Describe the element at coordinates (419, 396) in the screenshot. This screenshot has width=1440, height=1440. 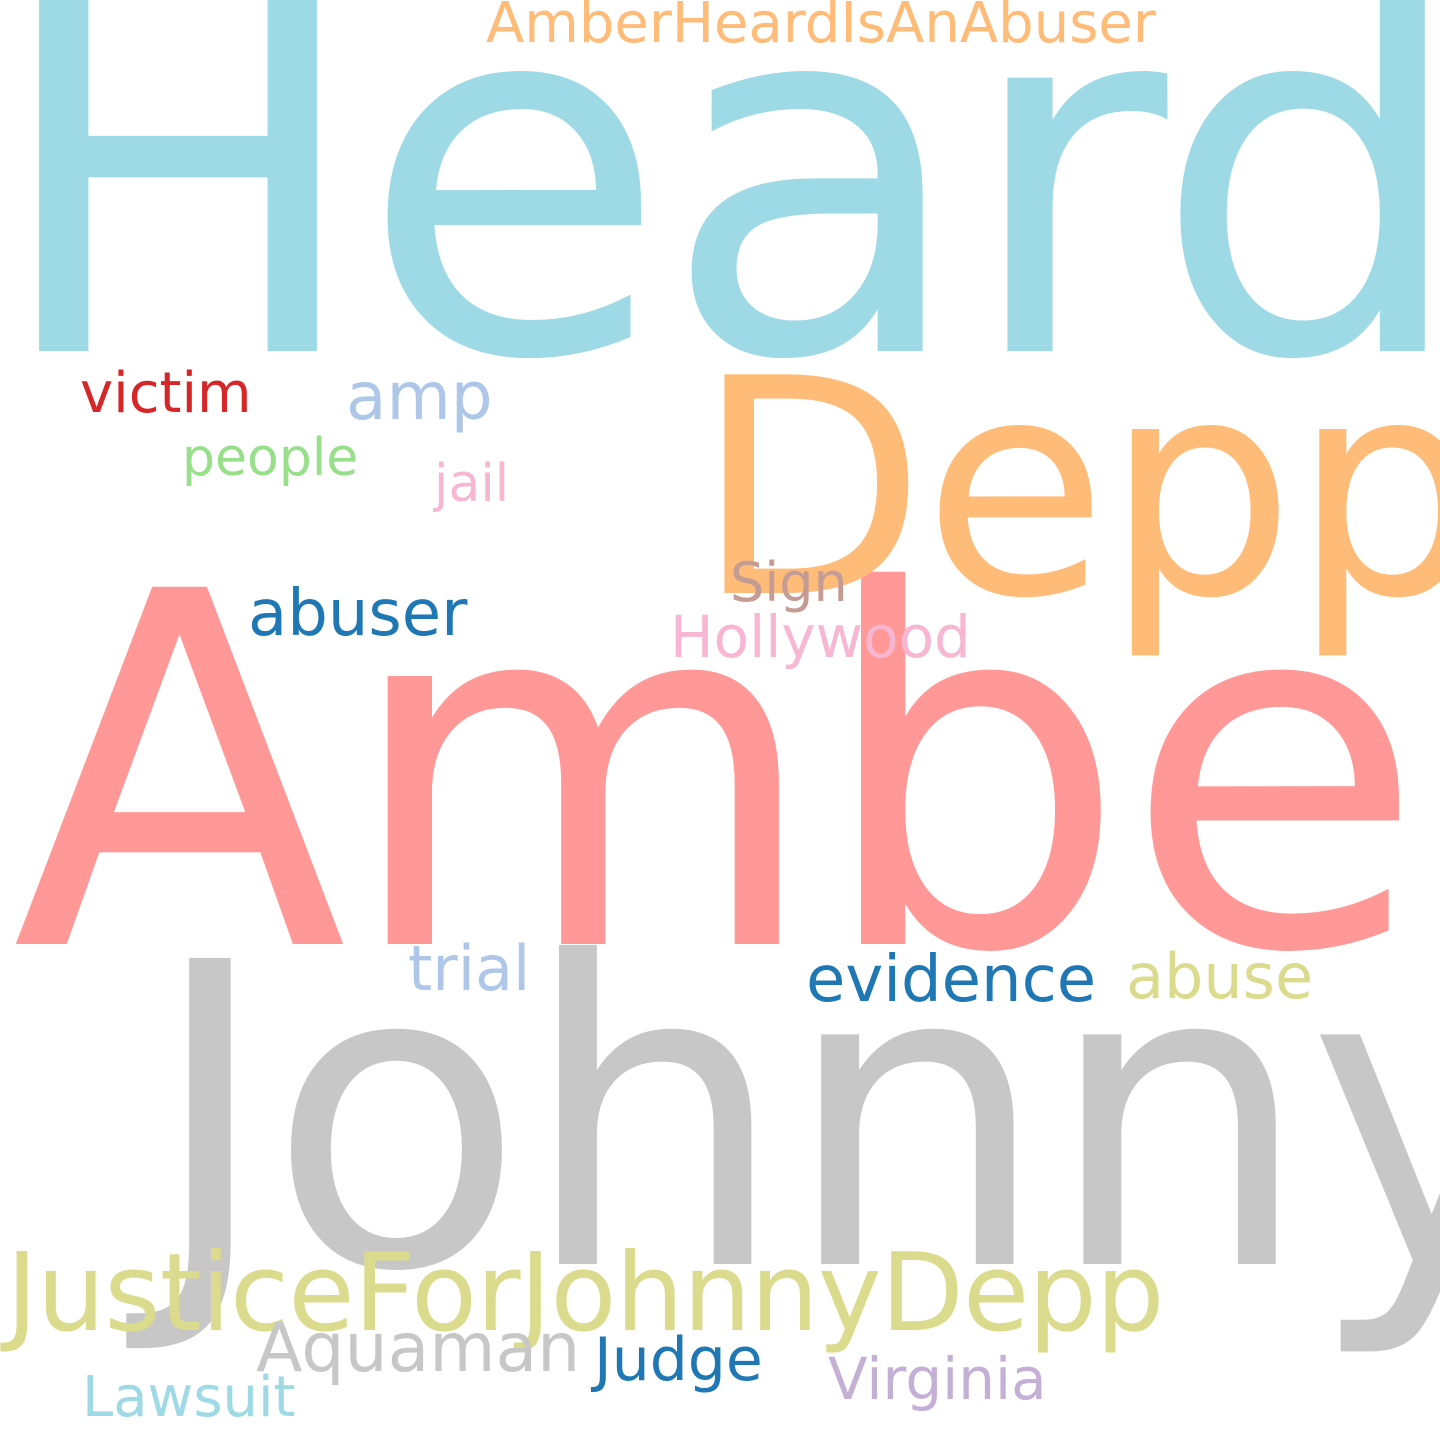
I see `word-amp: amp` at that location.